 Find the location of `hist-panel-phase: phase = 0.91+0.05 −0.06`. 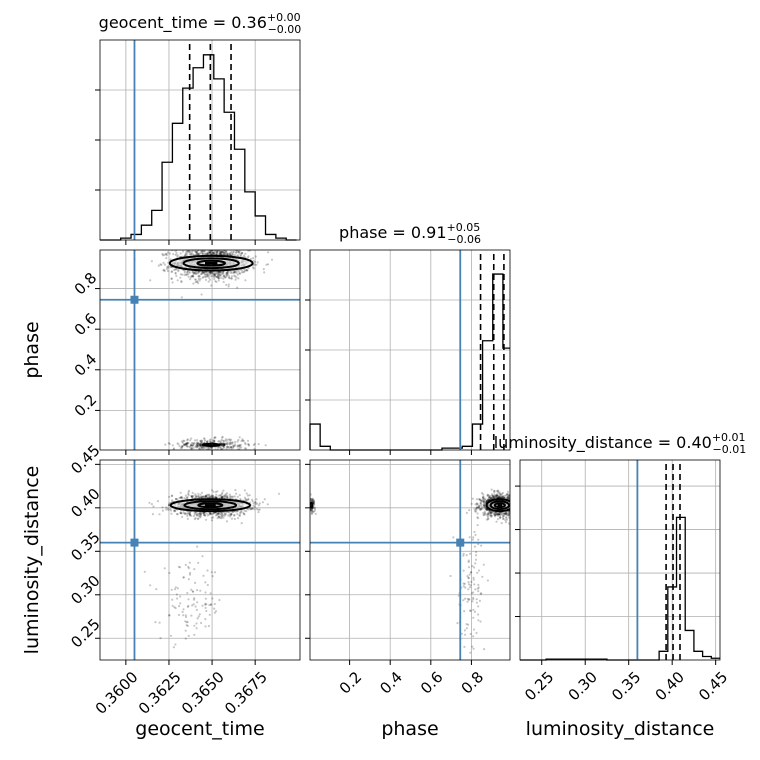

hist-panel-phase: phase = 0.91+0.05 −0.06 is located at coordinates (408, 338).